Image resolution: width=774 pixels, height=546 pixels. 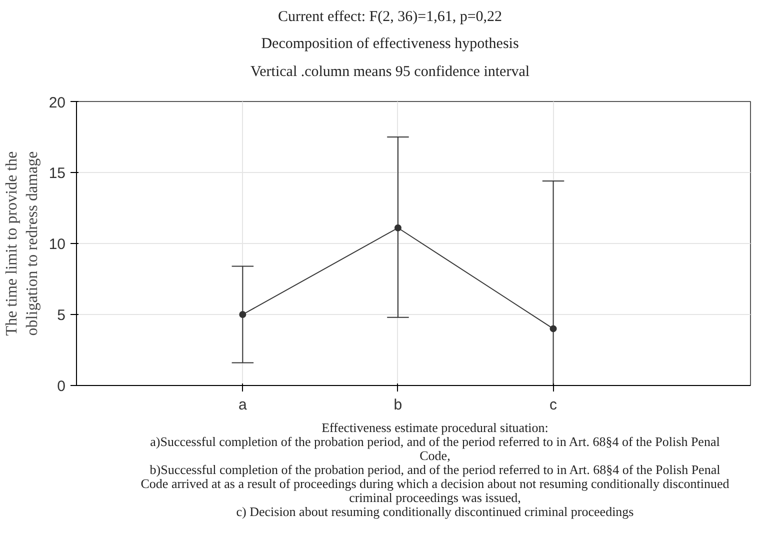 I want to click on x-tick-label: c, so click(x=554, y=405).